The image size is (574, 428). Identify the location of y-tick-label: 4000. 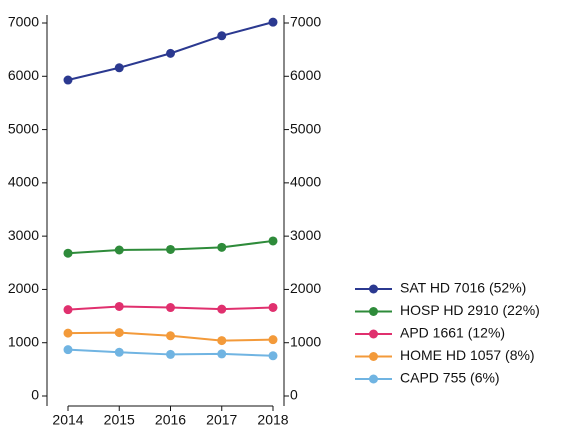
(23, 182).